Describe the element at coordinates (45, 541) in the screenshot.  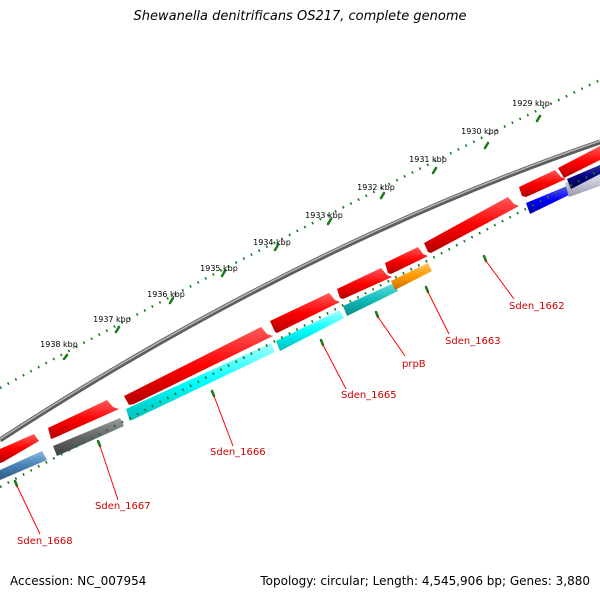
I see `gene-label: Sden_1668` at that location.